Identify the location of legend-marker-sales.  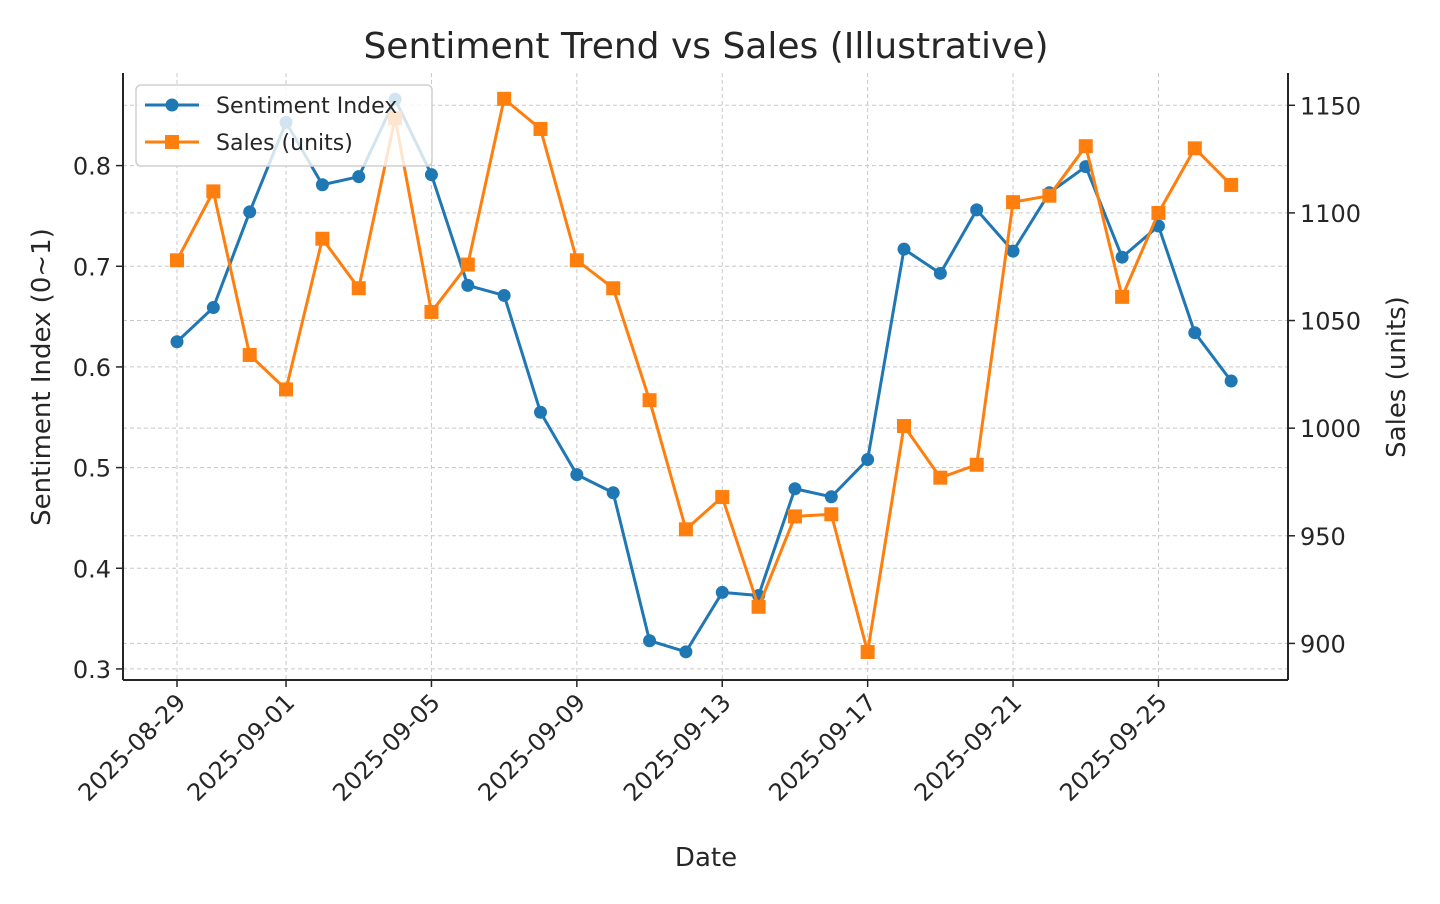
(172, 142).